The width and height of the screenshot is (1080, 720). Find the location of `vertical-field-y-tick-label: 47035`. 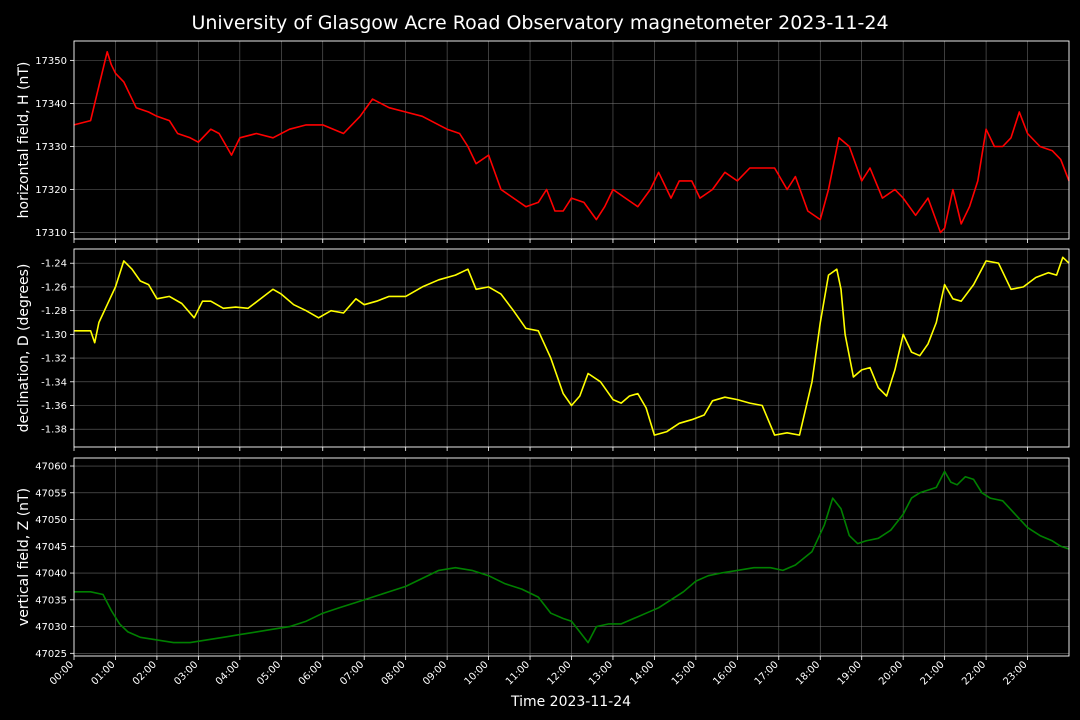

vertical-field-y-tick-label: 47035 is located at coordinates (51, 600).